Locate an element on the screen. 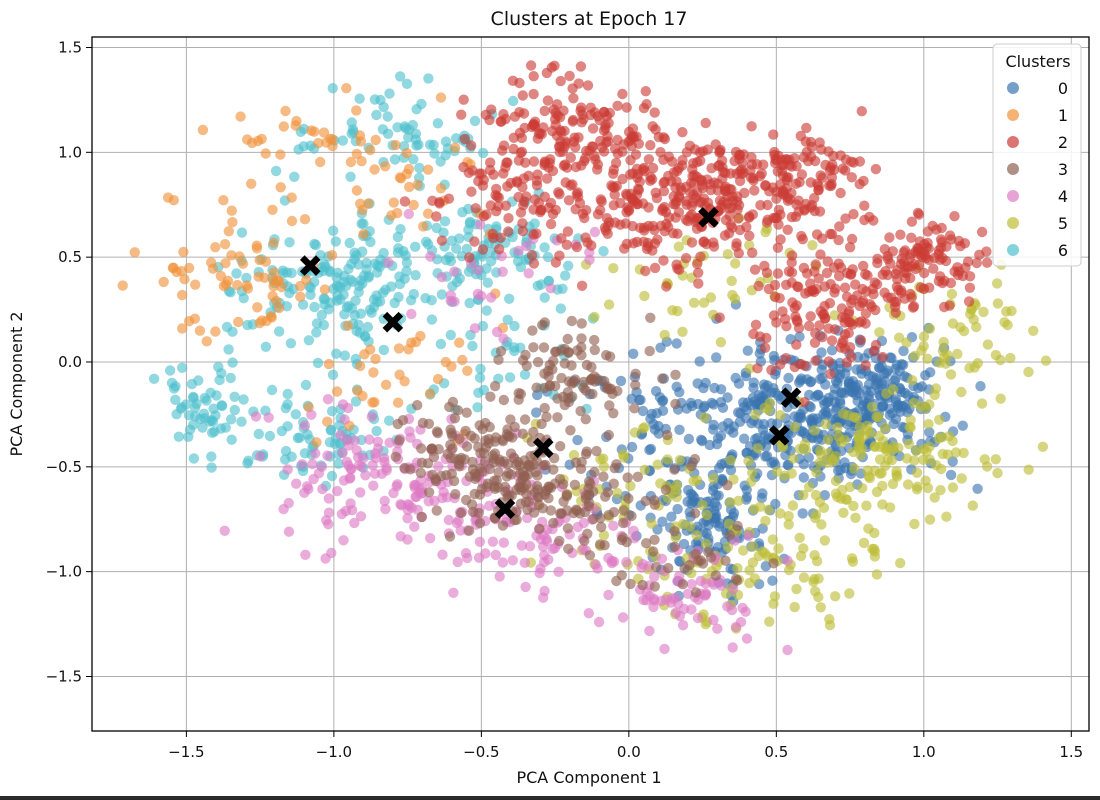  legend-label: 0 is located at coordinates (1063, 88).